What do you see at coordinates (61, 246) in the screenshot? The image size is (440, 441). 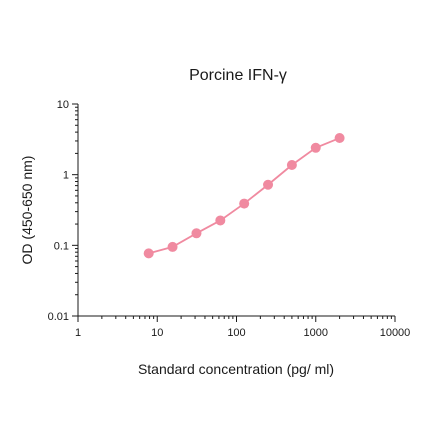 I see `y-tick-label: 0.1` at bounding box center [61, 246].